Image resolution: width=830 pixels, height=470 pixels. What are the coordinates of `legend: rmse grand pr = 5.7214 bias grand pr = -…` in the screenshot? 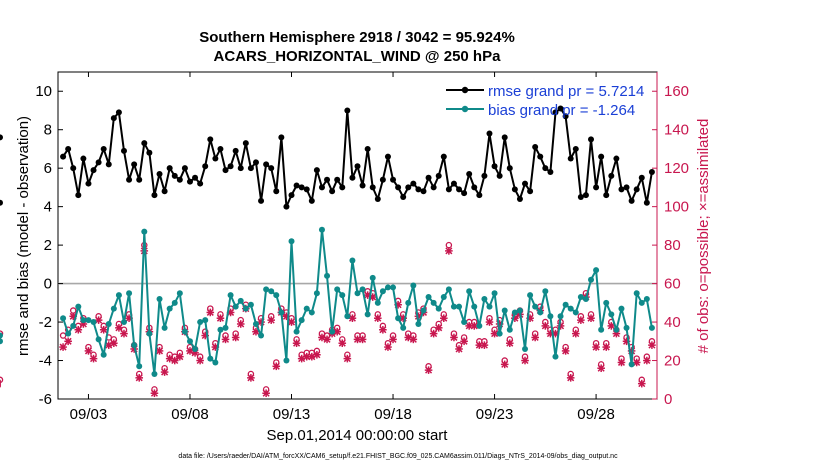 It's located at (545, 101).